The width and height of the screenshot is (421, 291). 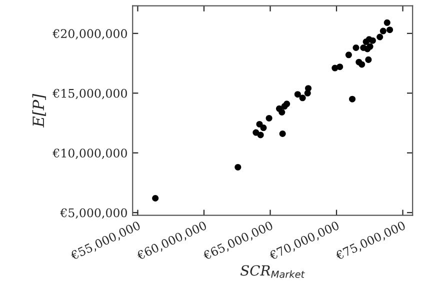 I want to click on y-axis-title: E[P], so click(x=39, y=111).